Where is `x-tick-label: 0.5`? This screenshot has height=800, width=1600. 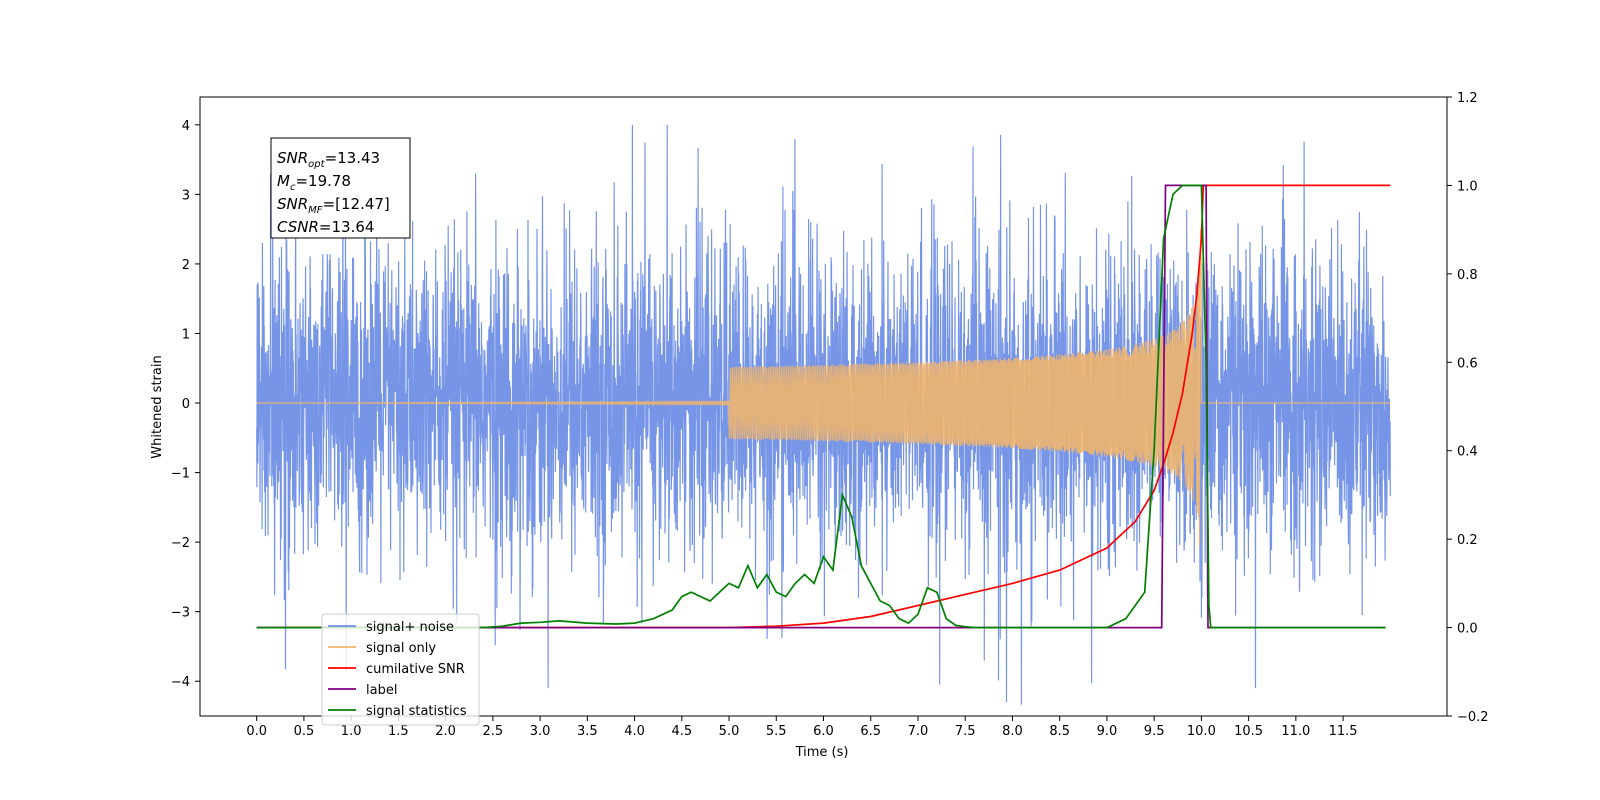
x-tick-label: 0.5 is located at coordinates (304, 731).